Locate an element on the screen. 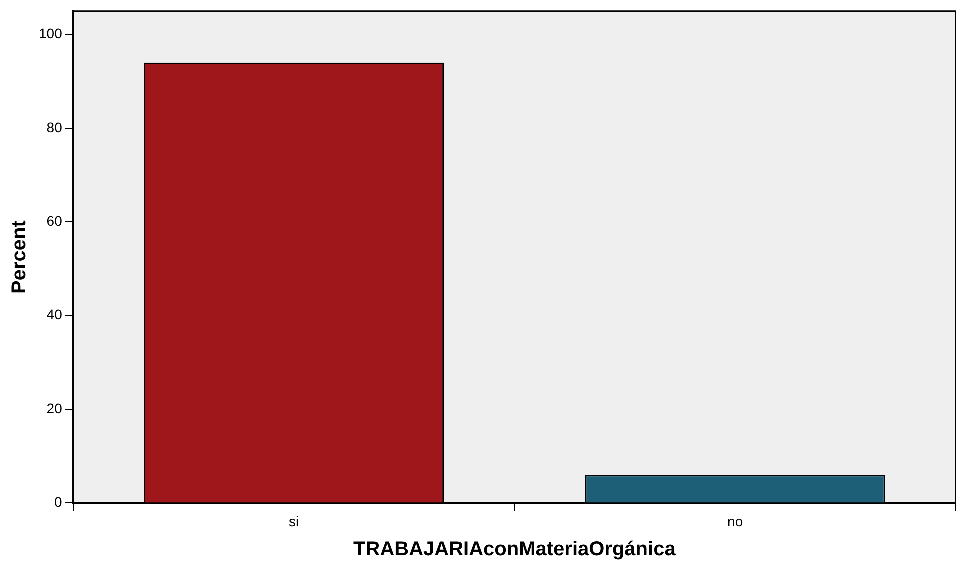  y-tick-label: 20 is located at coordinates (54, 408).